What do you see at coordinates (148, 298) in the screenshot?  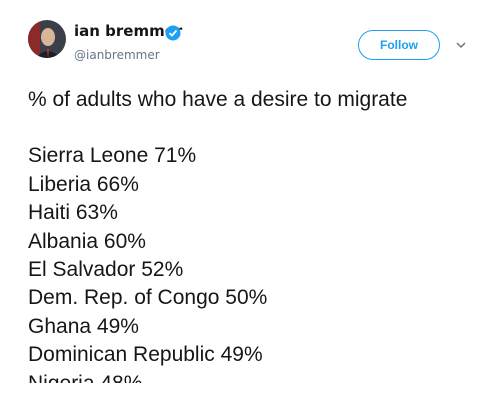 I see `tweet-line: Dem. Rep. of Congo 50%` at bounding box center [148, 298].